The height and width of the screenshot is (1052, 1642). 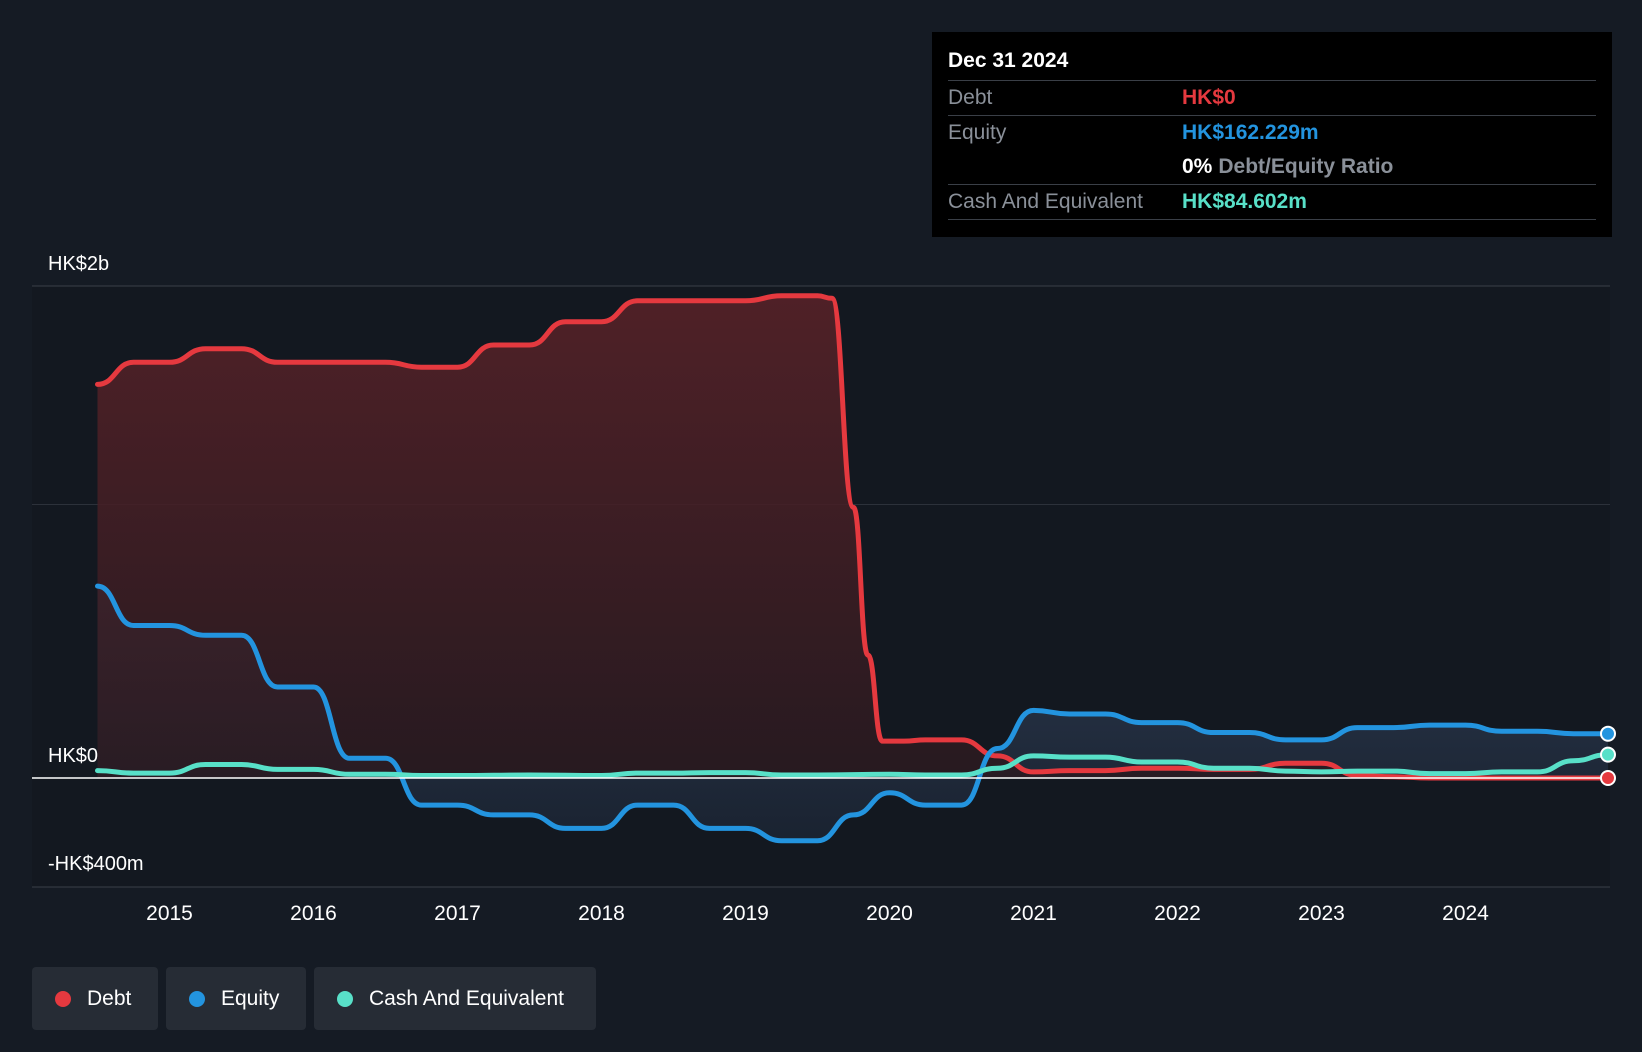 I want to click on x-tick-label-2021: 2021, so click(x=1033, y=913).